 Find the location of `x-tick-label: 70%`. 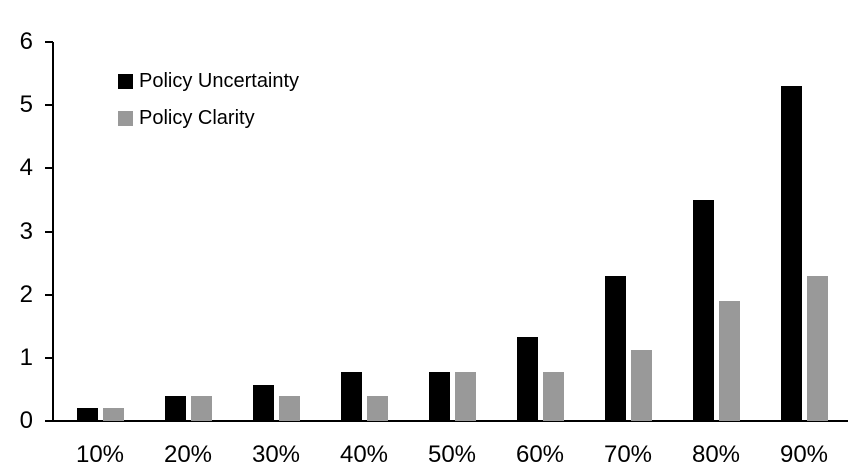

x-tick-label: 70% is located at coordinates (628, 454).